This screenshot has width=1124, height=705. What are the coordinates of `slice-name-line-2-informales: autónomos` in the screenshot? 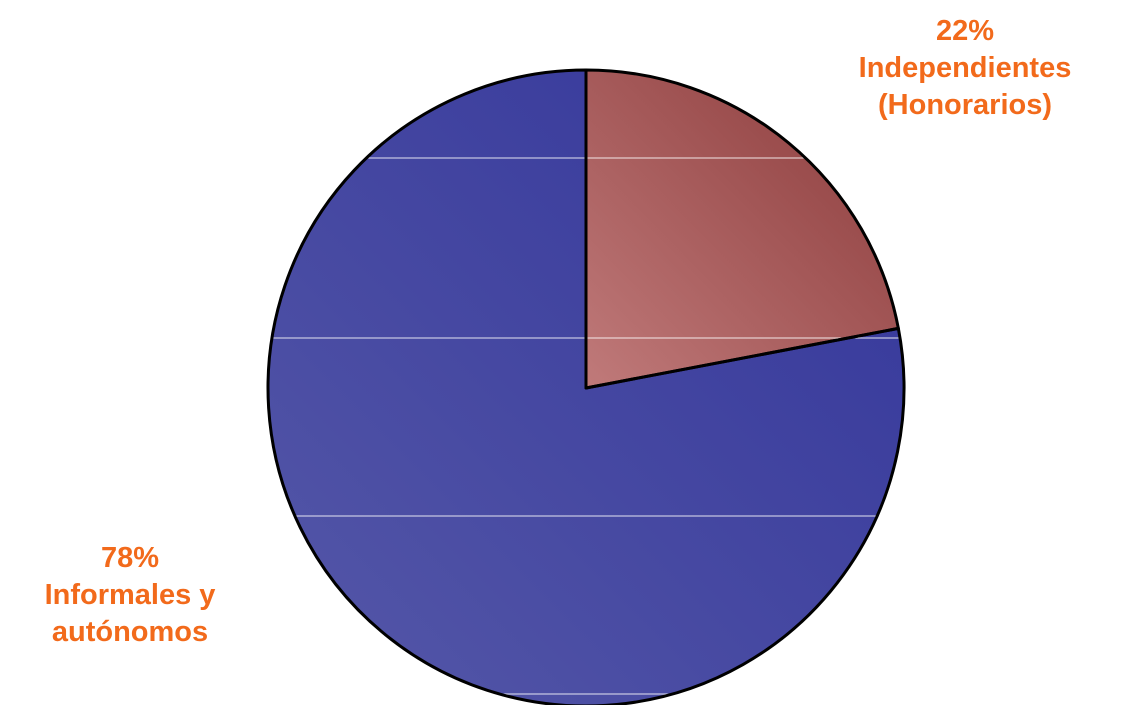 It's located at (132, 632).